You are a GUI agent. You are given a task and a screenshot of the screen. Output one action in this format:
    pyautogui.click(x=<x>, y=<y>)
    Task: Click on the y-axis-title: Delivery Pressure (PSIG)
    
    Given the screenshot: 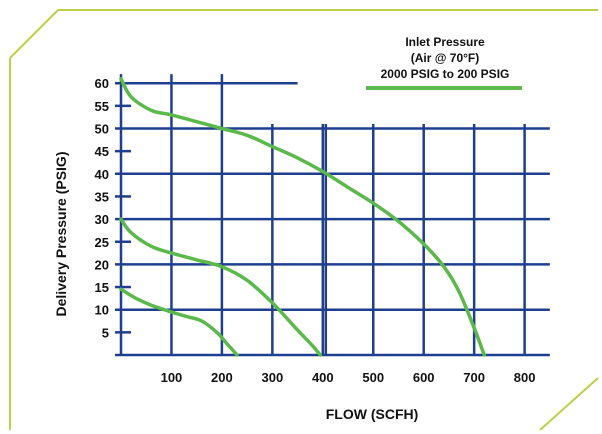 What is the action you would take?
    pyautogui.click(x=61, y=234)
    